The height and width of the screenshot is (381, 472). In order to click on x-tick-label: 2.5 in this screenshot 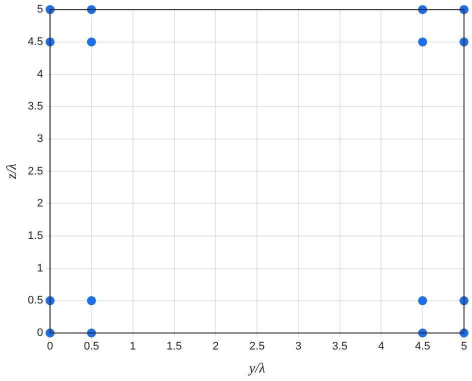, I will do `click(257, 346)`.